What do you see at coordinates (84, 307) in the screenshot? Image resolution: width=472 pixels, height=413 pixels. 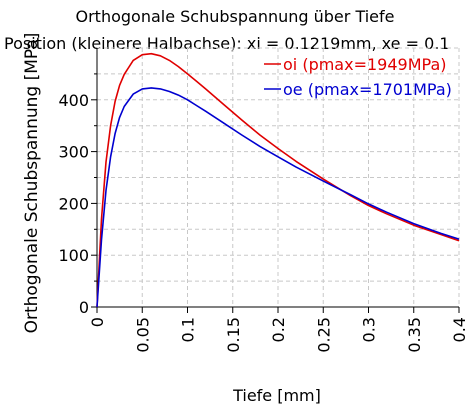 I see `y-tick-label: 0` at bounding box center [84, 307].